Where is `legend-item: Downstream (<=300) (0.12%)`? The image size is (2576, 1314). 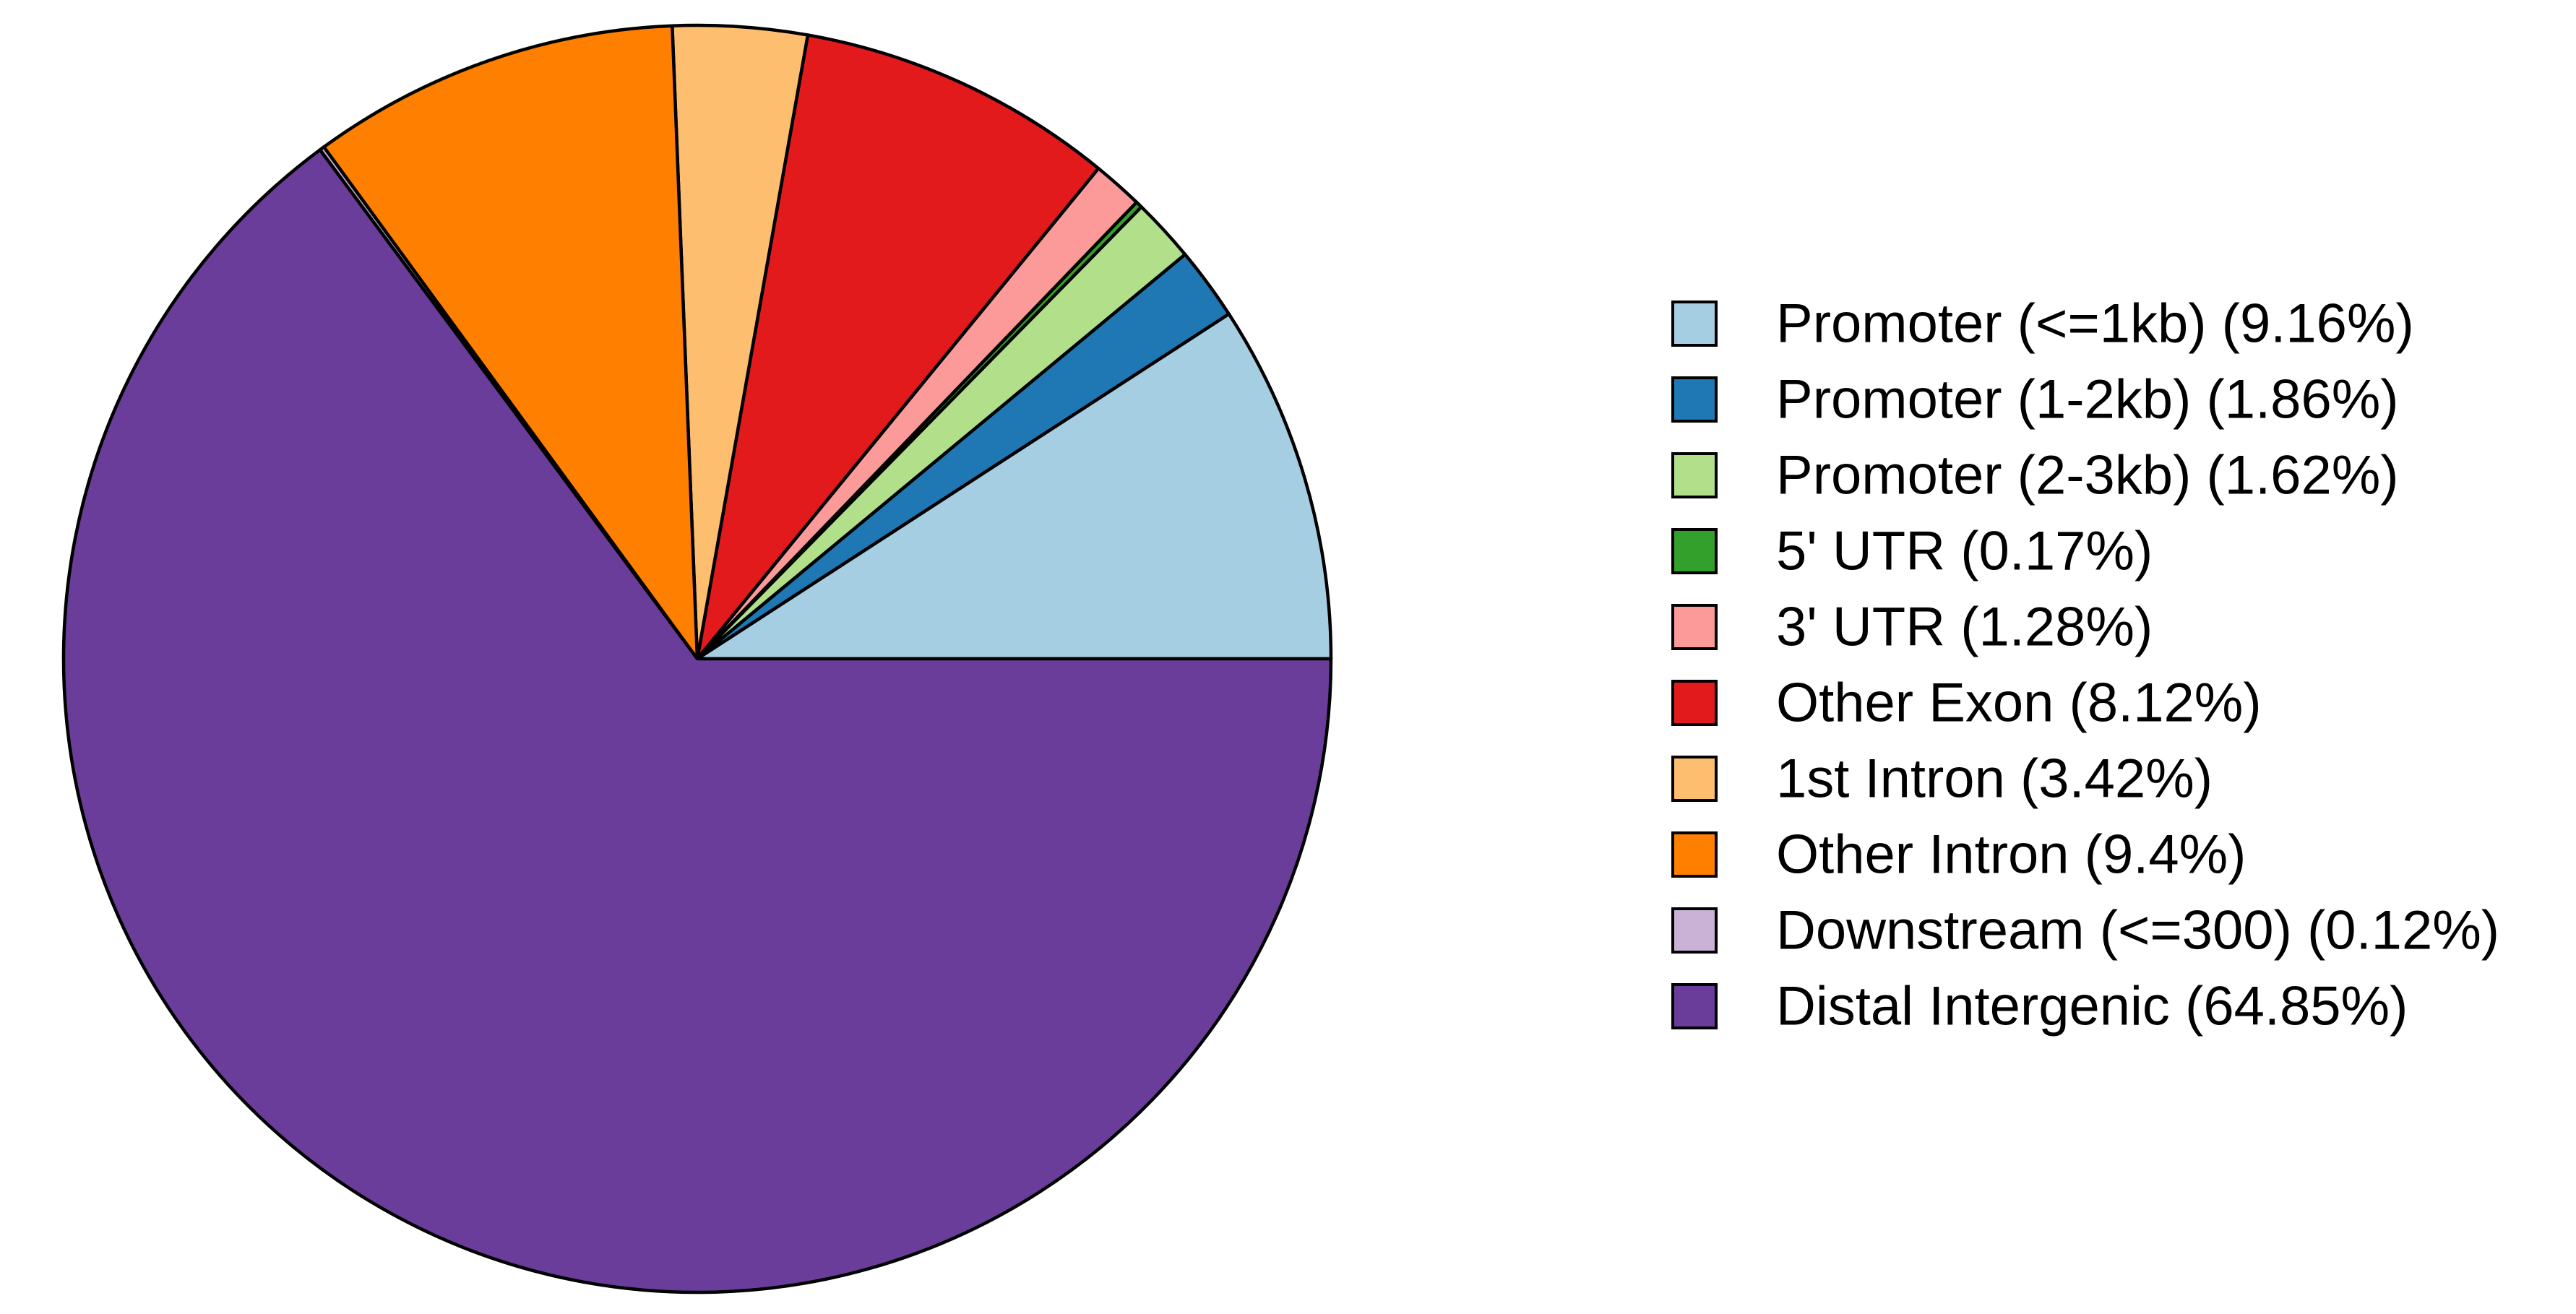
legend-item: Downstream (<=300) (0.12%) is located at coordinates (2085, 930).